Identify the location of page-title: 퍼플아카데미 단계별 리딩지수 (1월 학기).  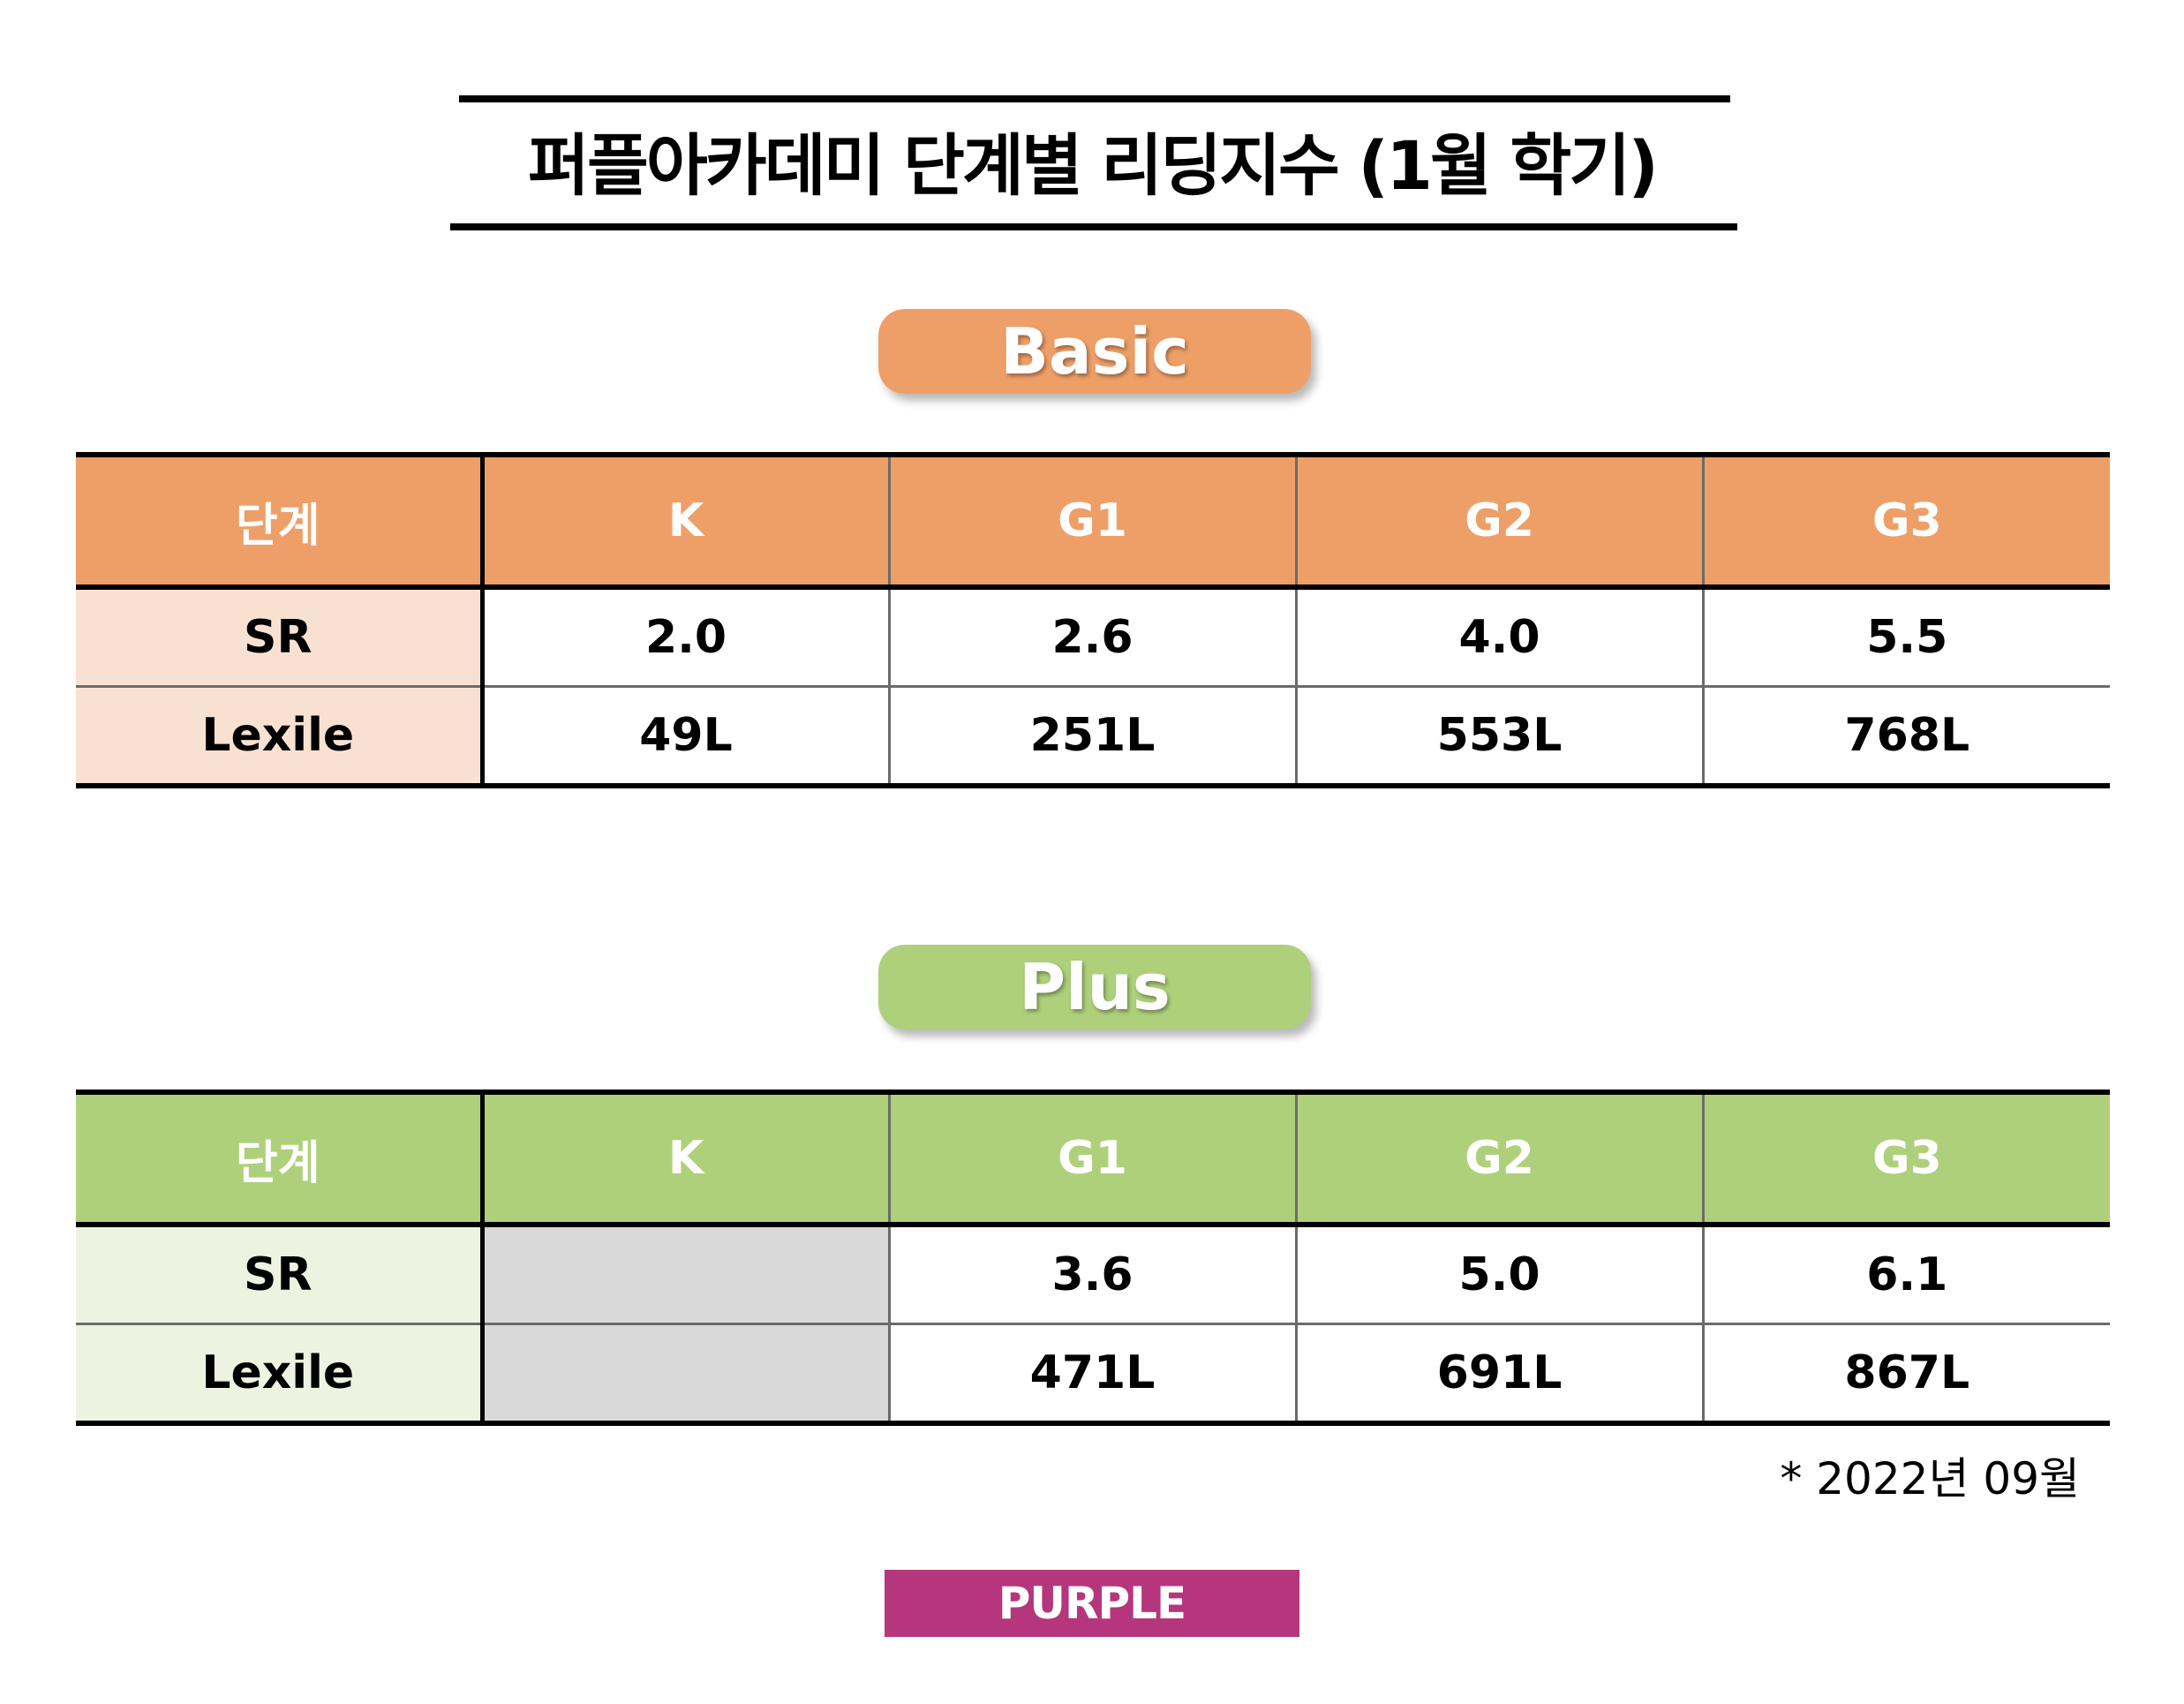
(1094, 165).